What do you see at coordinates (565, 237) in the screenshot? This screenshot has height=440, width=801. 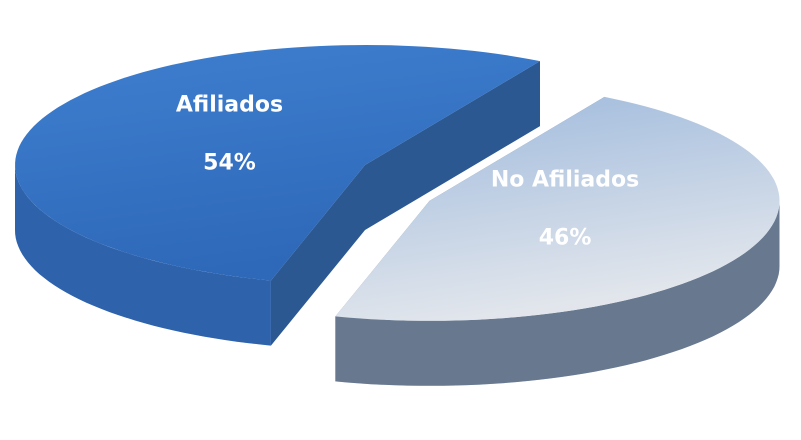 I see `slice-value-label: 46%` at bounding box center [565, 237].